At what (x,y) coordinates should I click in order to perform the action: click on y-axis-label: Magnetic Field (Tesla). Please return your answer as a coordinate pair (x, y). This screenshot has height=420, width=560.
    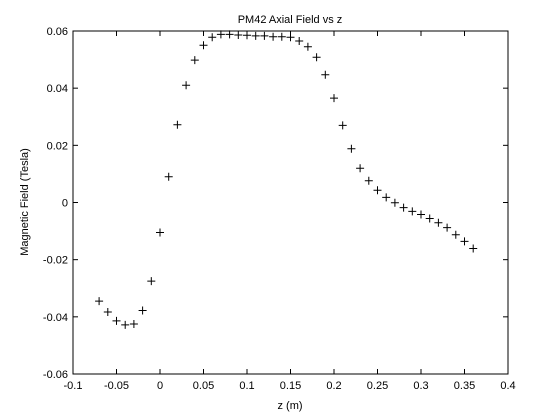
    Looking at the image, I should click on (25, 202).